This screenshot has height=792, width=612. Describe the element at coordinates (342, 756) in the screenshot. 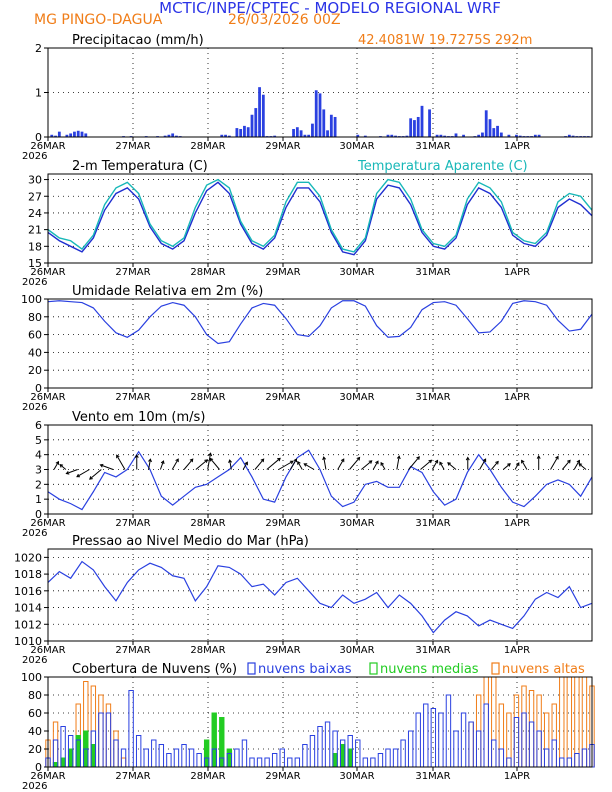

I see `cloud-bar-mid` at that location.